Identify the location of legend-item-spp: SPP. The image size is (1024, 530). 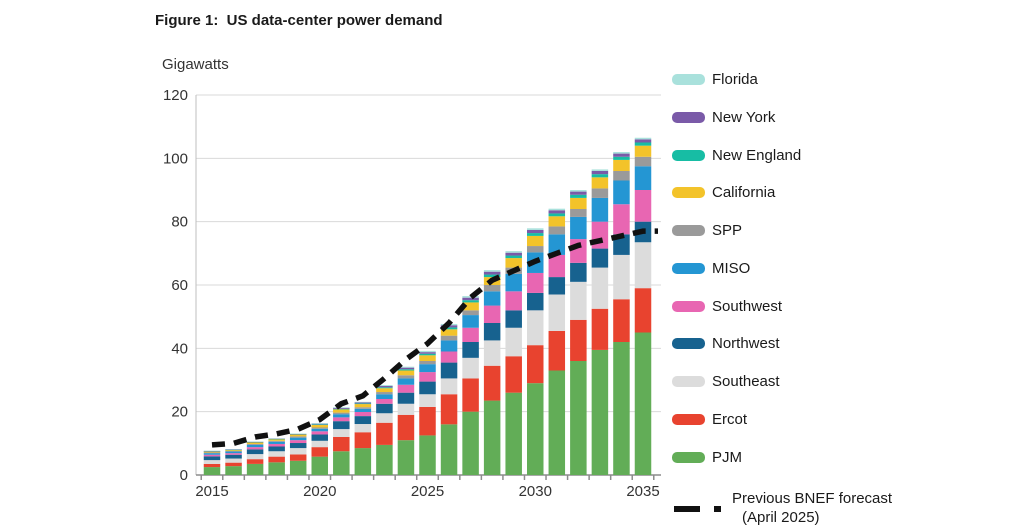
(707, 230).